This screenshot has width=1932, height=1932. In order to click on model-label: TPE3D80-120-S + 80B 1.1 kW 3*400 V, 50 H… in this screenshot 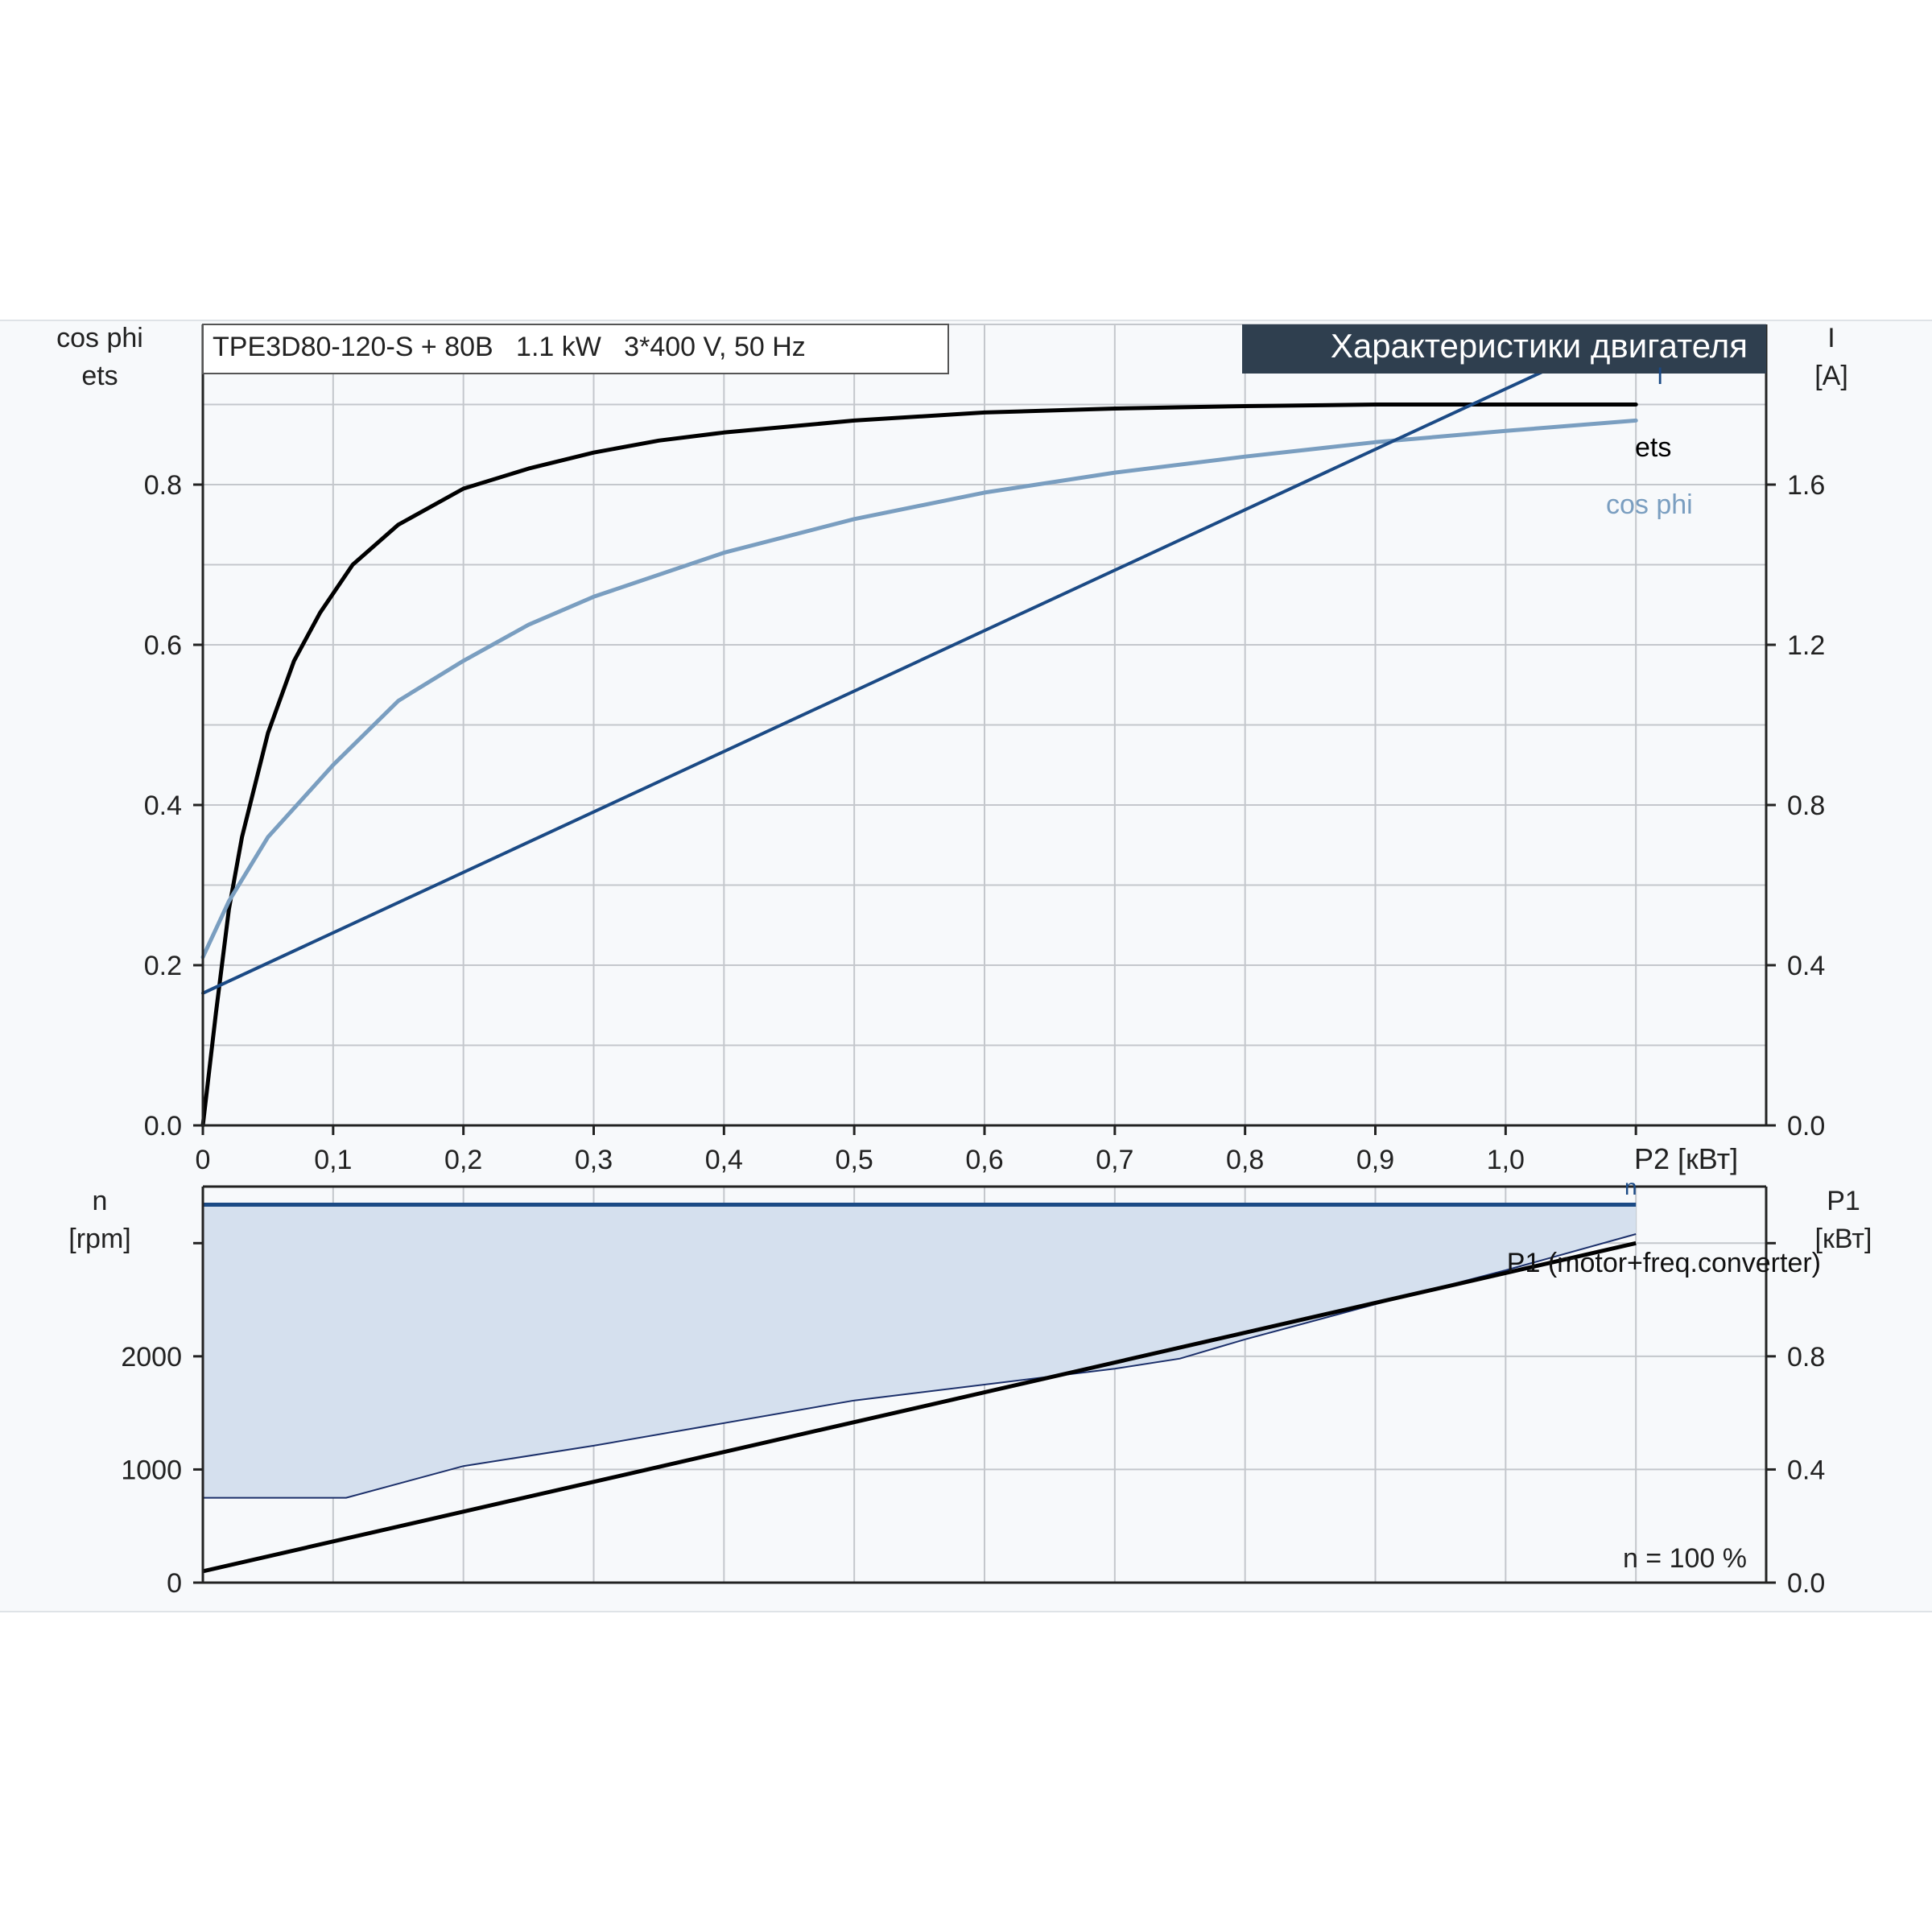, I will do `click(509, 347)`.